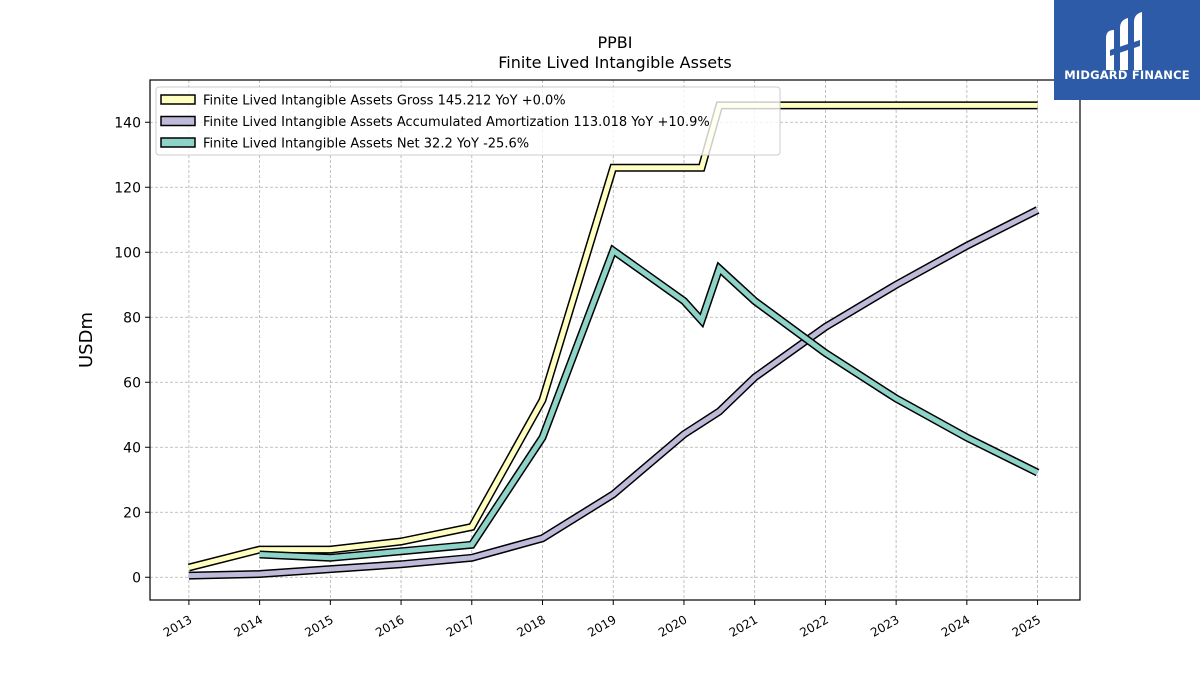  What do you see at coordinates (743, 625) in the screenshot?
I see `x-tick-label: 2021` at bounding box center [743, 625].